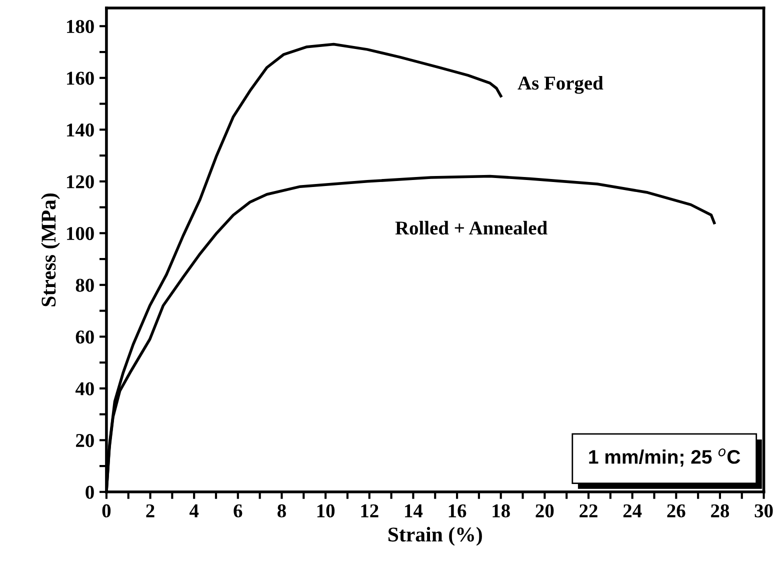 This screenshot has height=574, width=777. I want to click on y-tick-label: 40, so click(84, 389).